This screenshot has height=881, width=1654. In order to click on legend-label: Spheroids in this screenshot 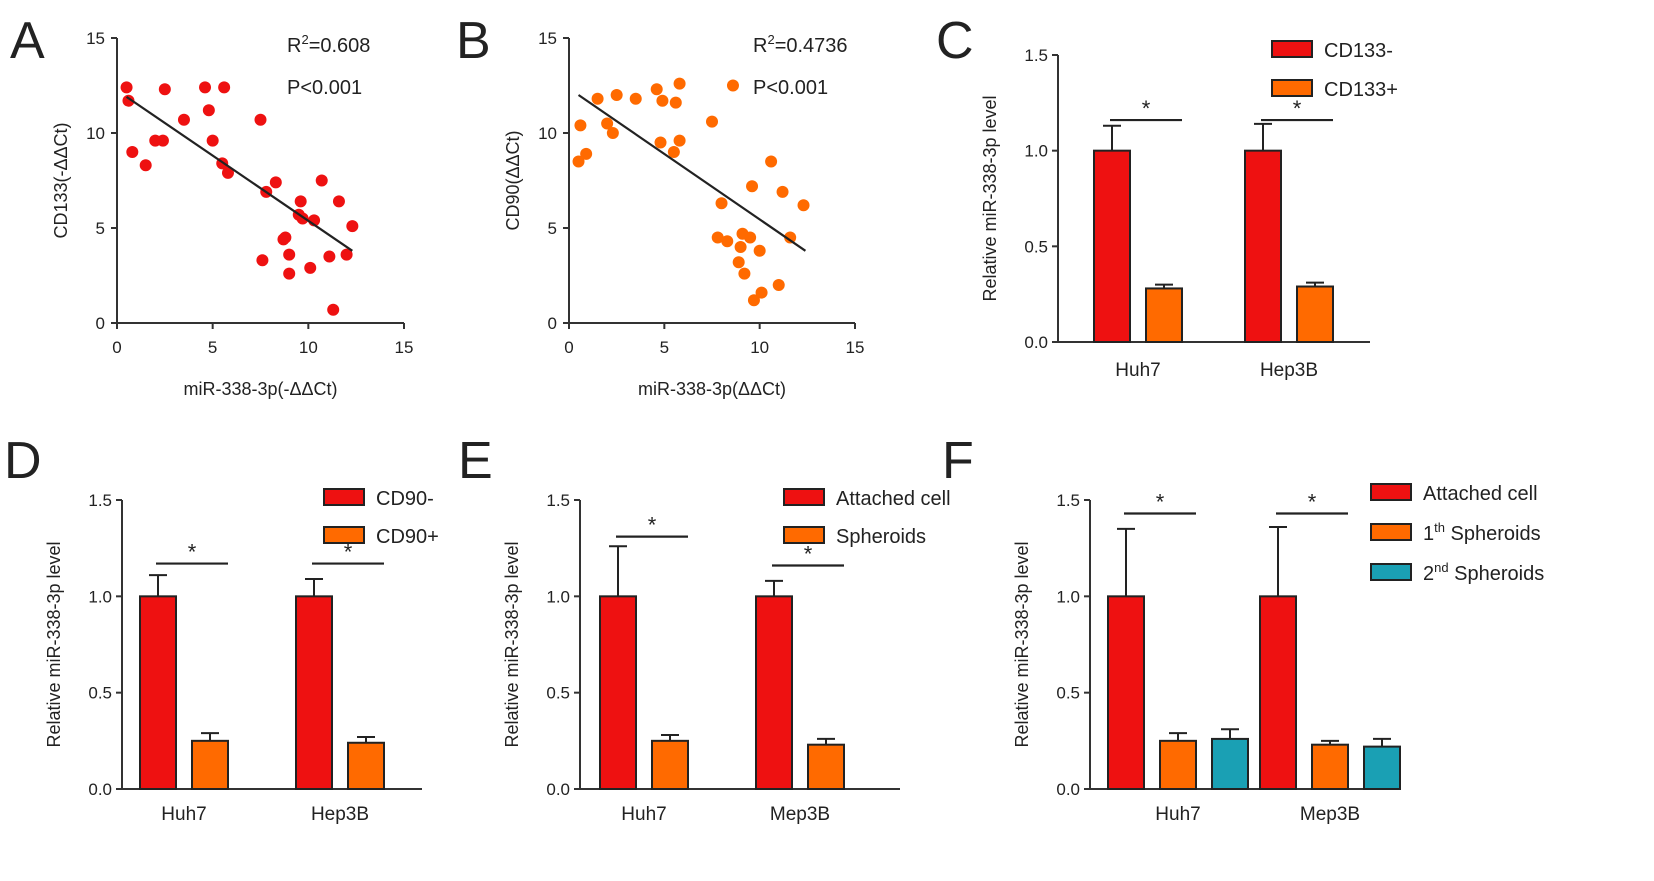, I will do `click(881, 537)`.